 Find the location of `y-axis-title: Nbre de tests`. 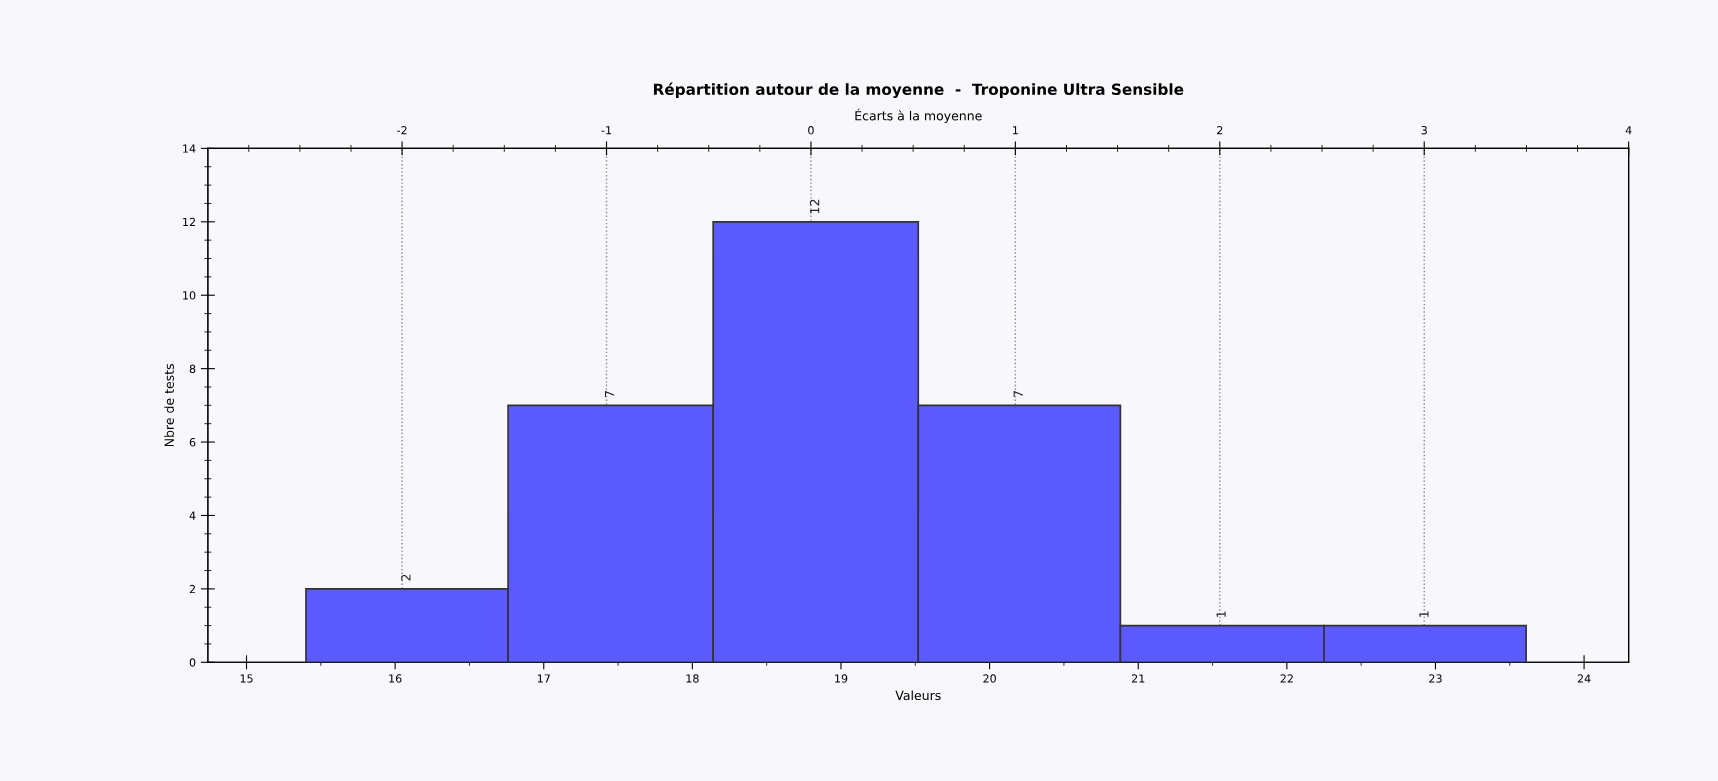

y-axis-title: Nbre de tests is located at coordinates (169, 405).